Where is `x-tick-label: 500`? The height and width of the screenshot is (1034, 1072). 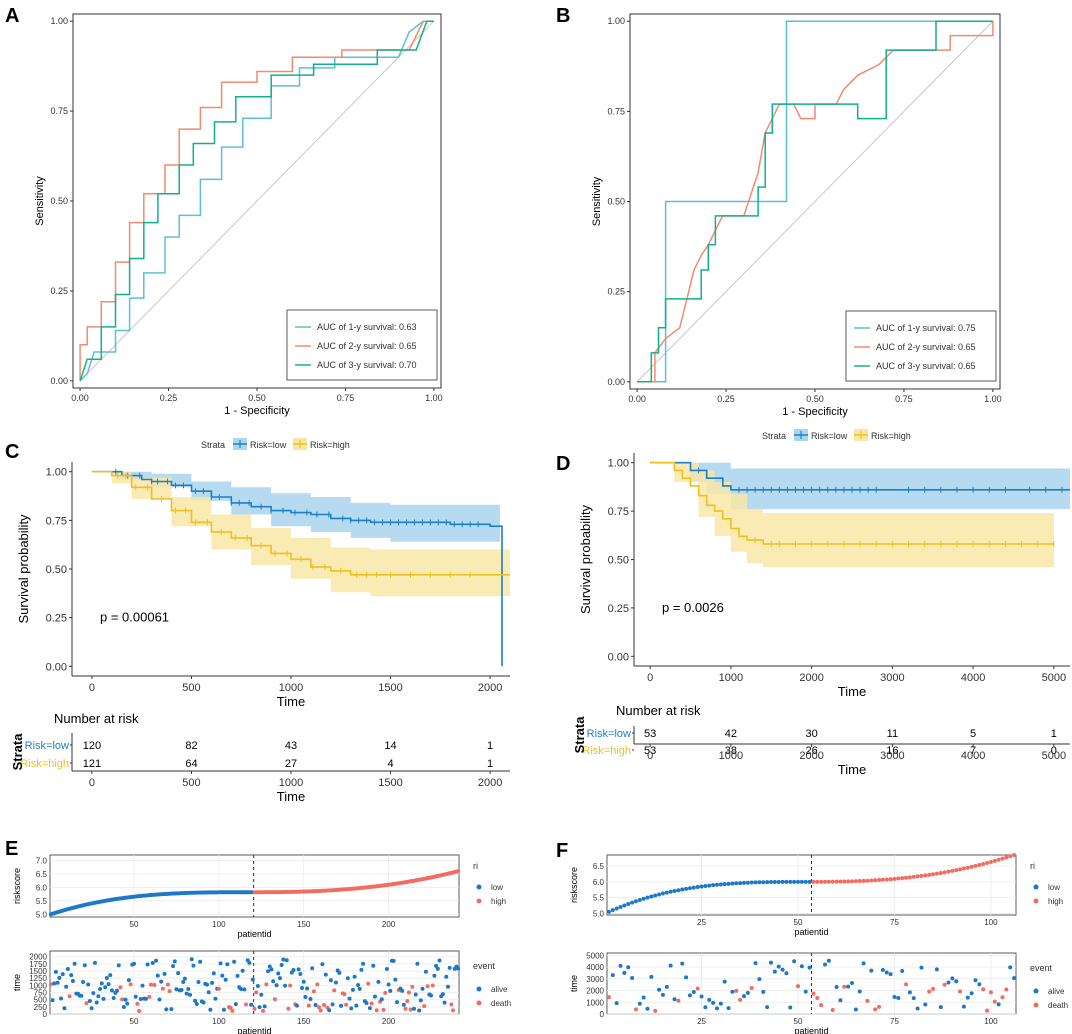 x-tick-label: 500 is located at coordinates (191, 688).